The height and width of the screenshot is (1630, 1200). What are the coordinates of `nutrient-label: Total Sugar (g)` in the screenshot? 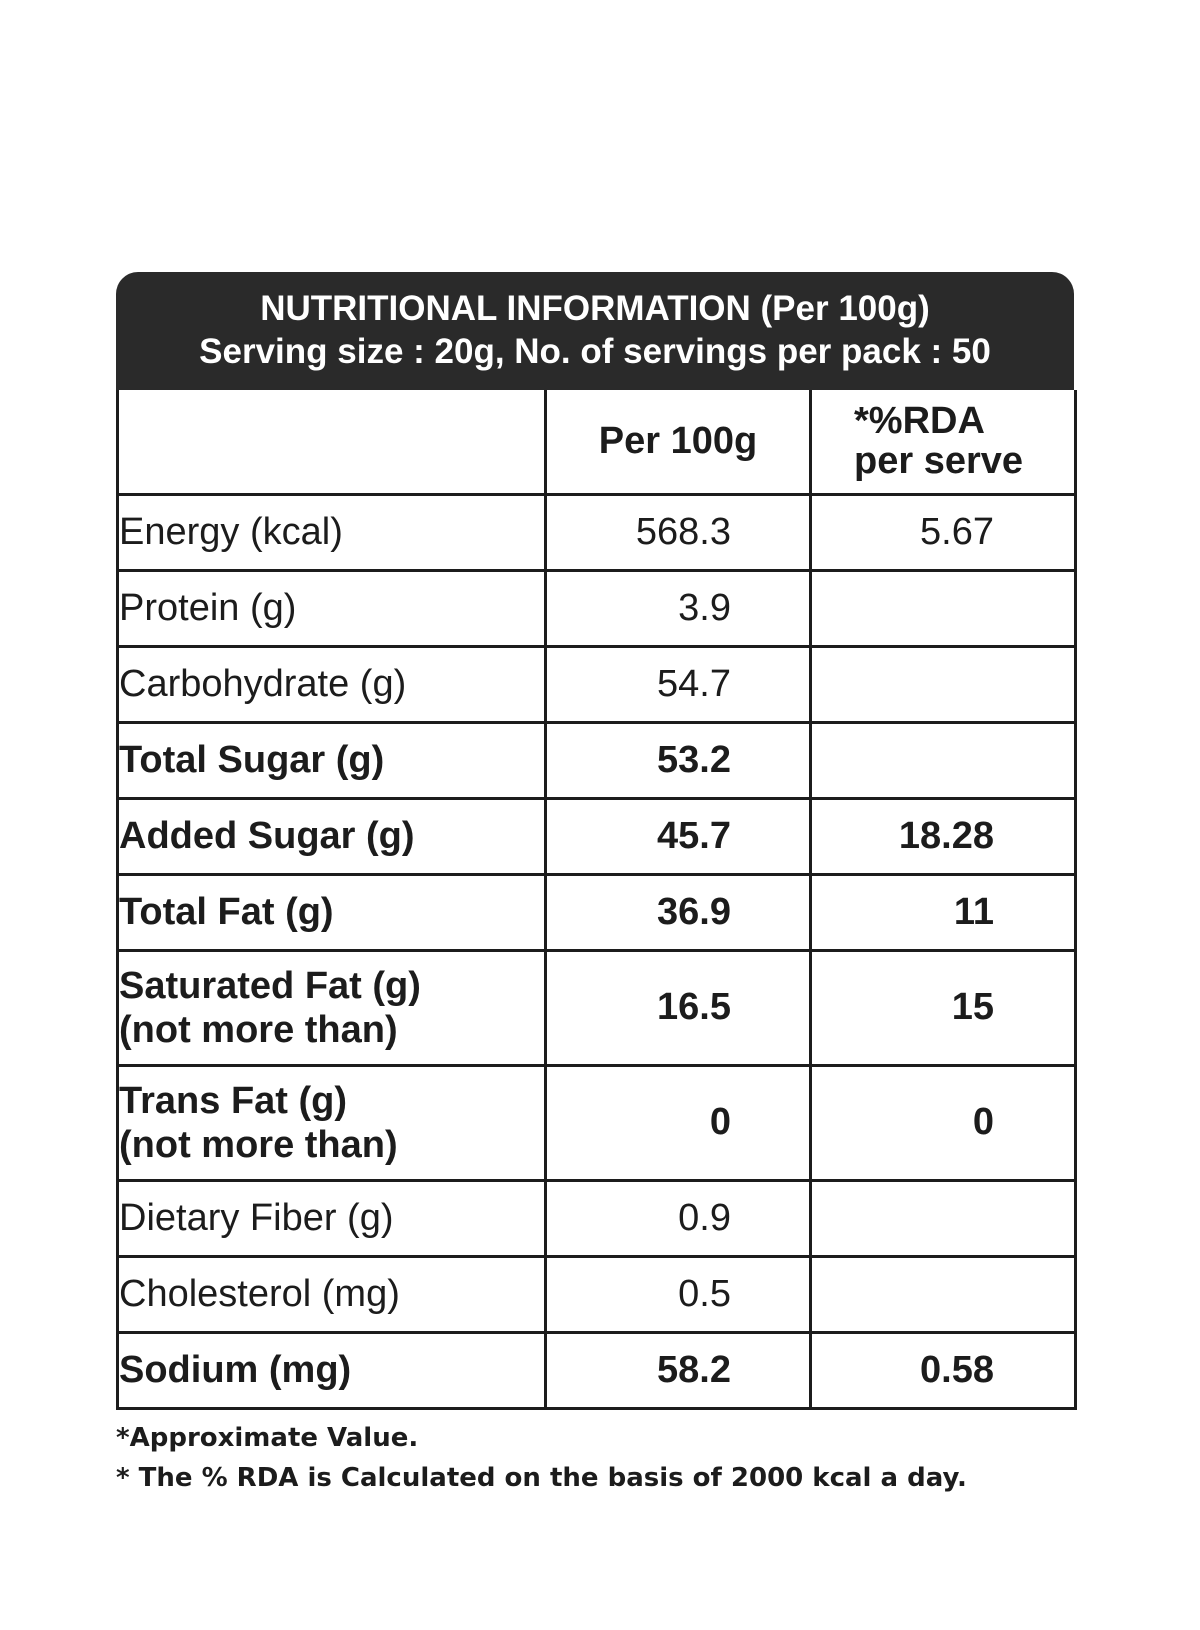 It's located at (331, 760).